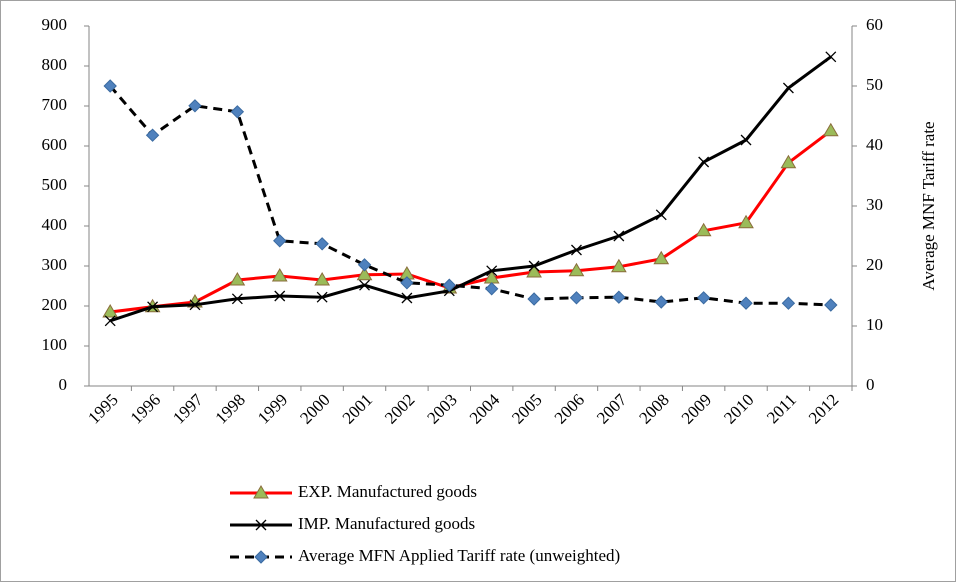 This screenshot has width=956, height=582. I want to click on y-tick-label: 100, so click(55, 344).